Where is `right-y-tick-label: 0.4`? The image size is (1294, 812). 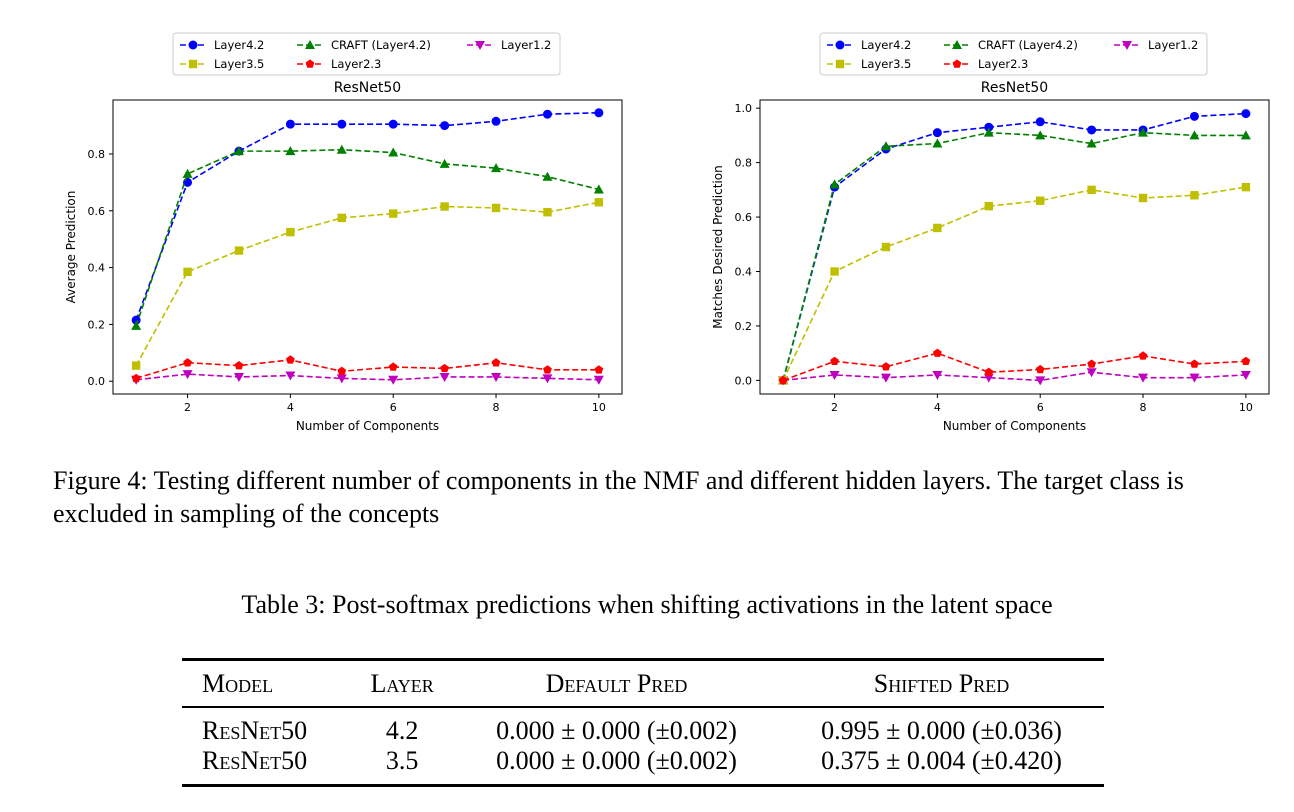
right-y-tick-label: 0.4 is located at coordinates (744, 272).